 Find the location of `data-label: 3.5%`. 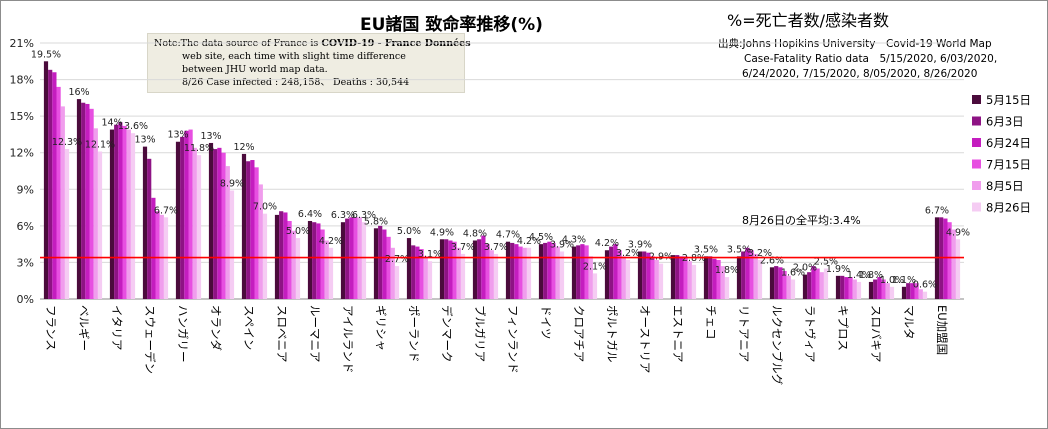

data-label: 3.5% is located at coordinates (706, 249).